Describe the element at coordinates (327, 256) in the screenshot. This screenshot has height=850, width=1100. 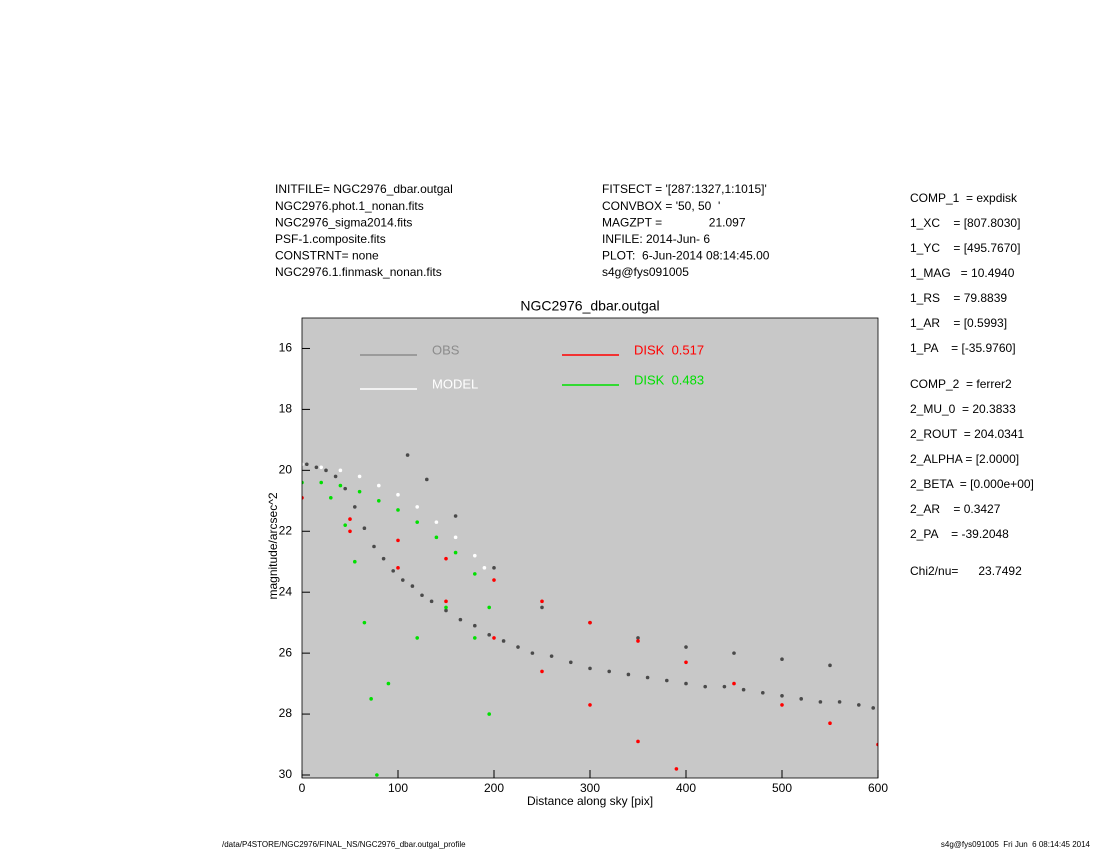
I see `header-line: CONSTRNT= none` at that location.